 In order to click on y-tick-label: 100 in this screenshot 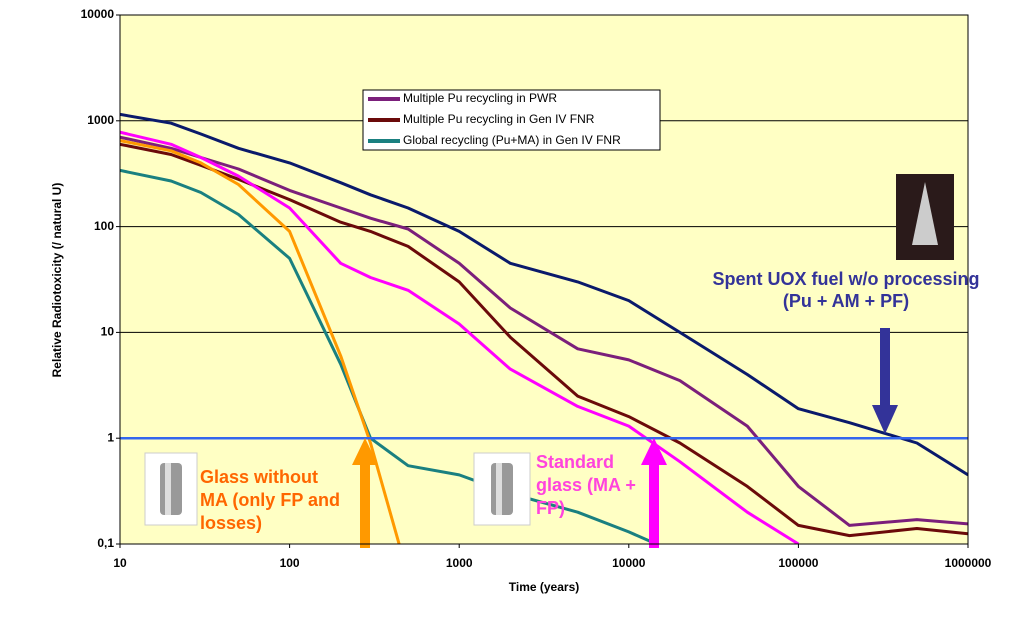, I will do `click(104, 226)`.